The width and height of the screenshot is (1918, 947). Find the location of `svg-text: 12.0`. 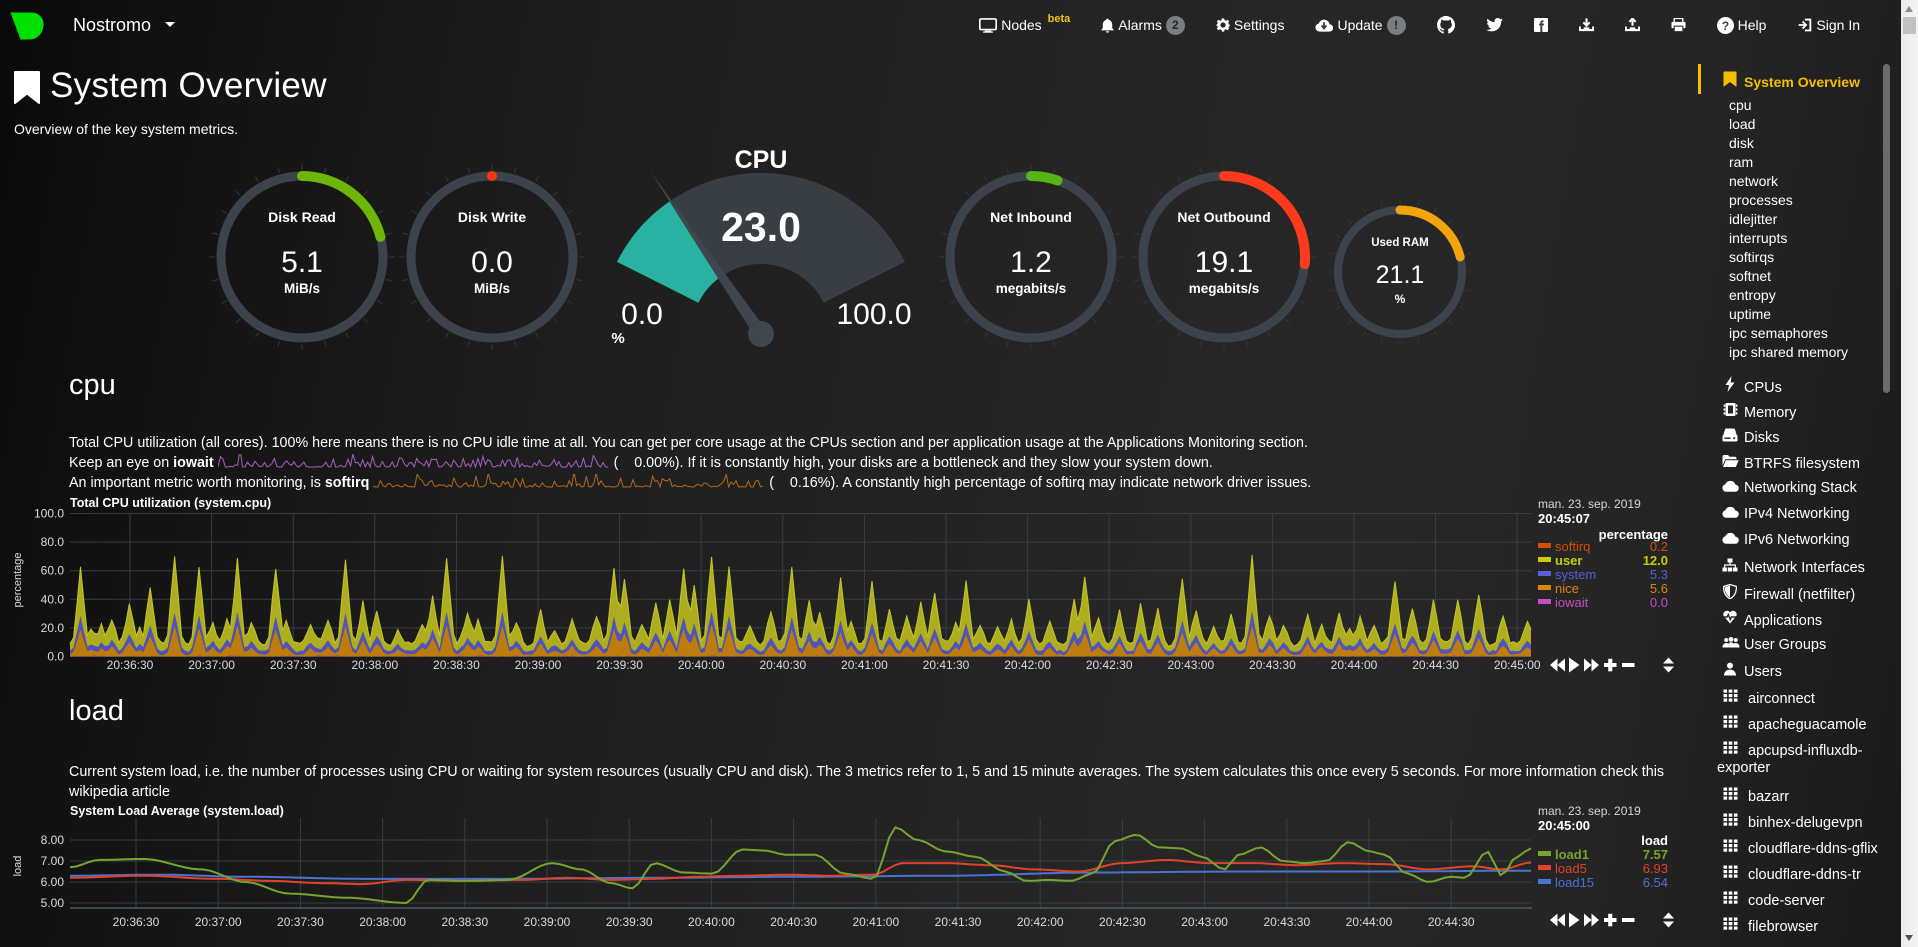

svg-text: 12.0 is located at coordinates (1655, 560).